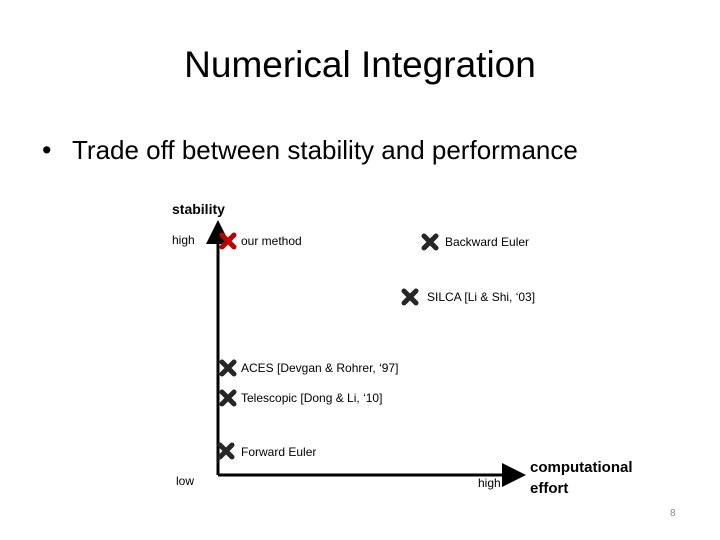  I want to click on point-label: ACES [Devgan & Rohrer, ‘97], so click(320, 368).